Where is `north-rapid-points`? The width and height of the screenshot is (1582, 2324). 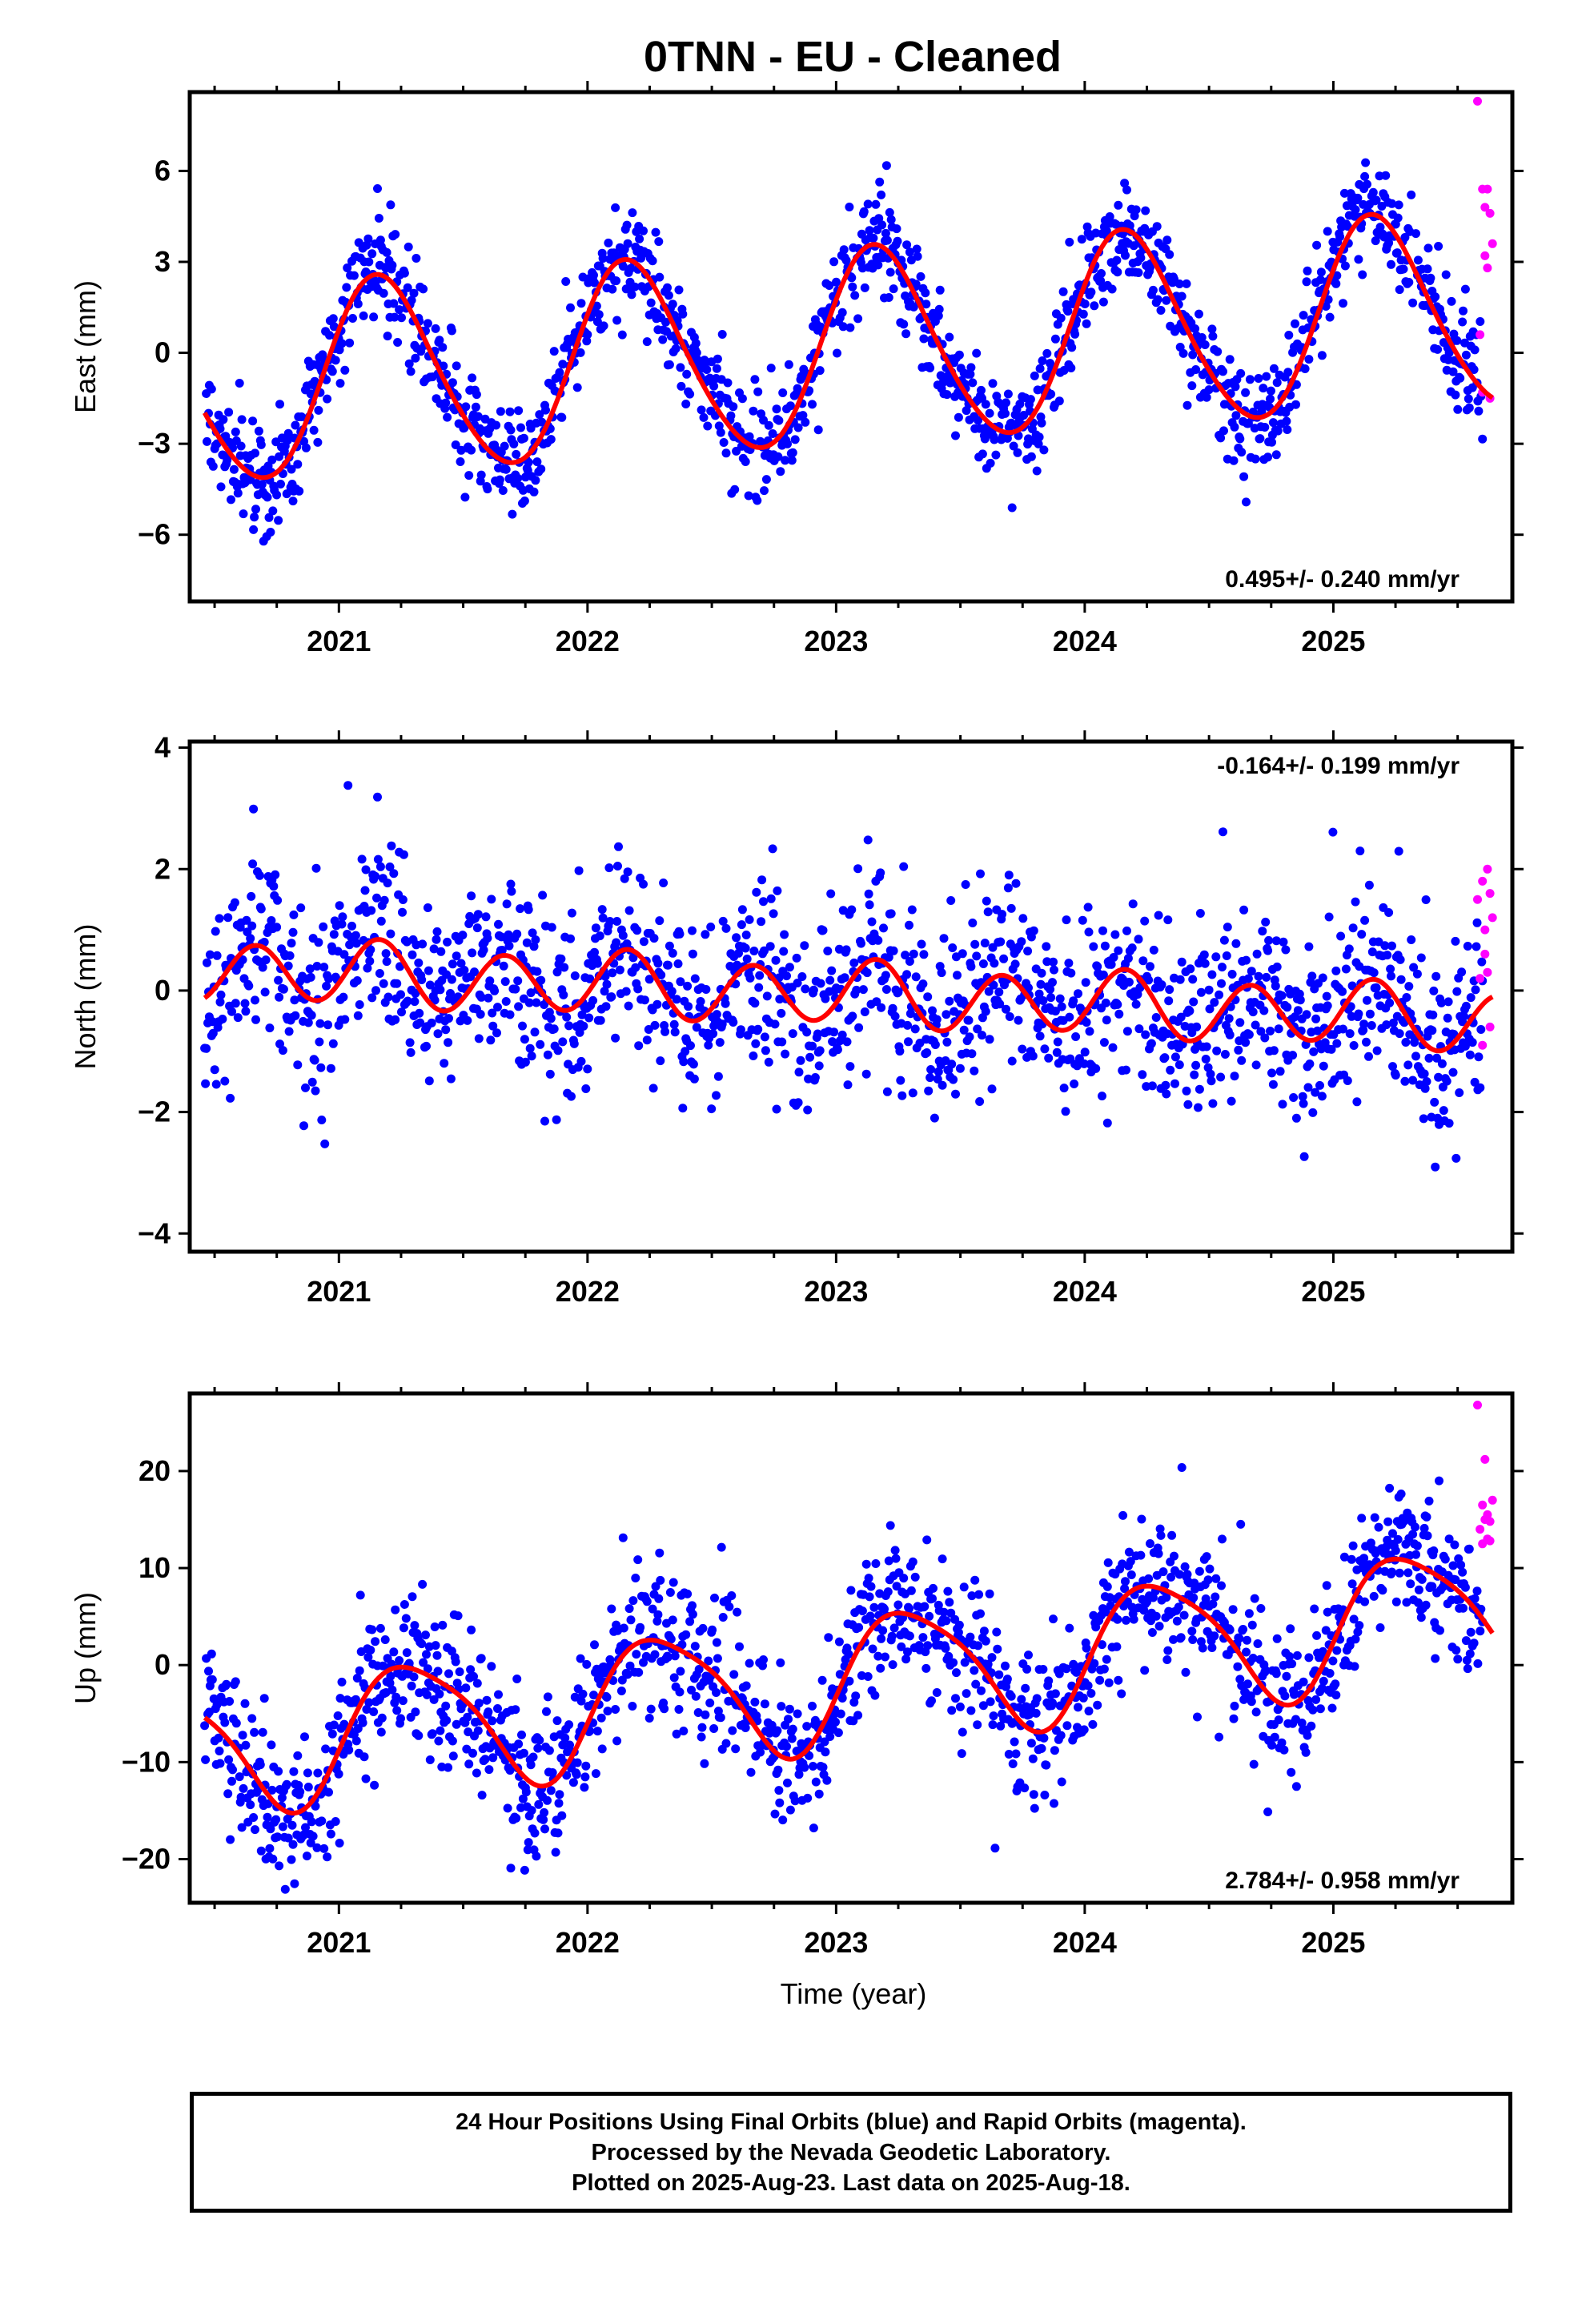
north-rapid-points is located at coordinates (1485, 957).